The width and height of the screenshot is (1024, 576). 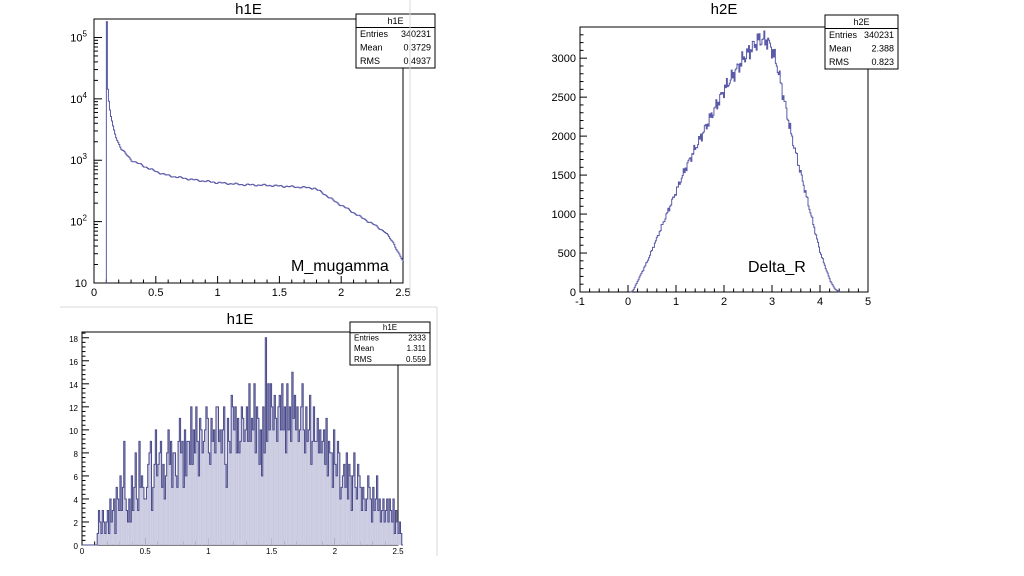 What do you see at coordinates (417, 61) in the screenshot?
I see `stats-value: 0.4937` at bounding box center [417, 61].